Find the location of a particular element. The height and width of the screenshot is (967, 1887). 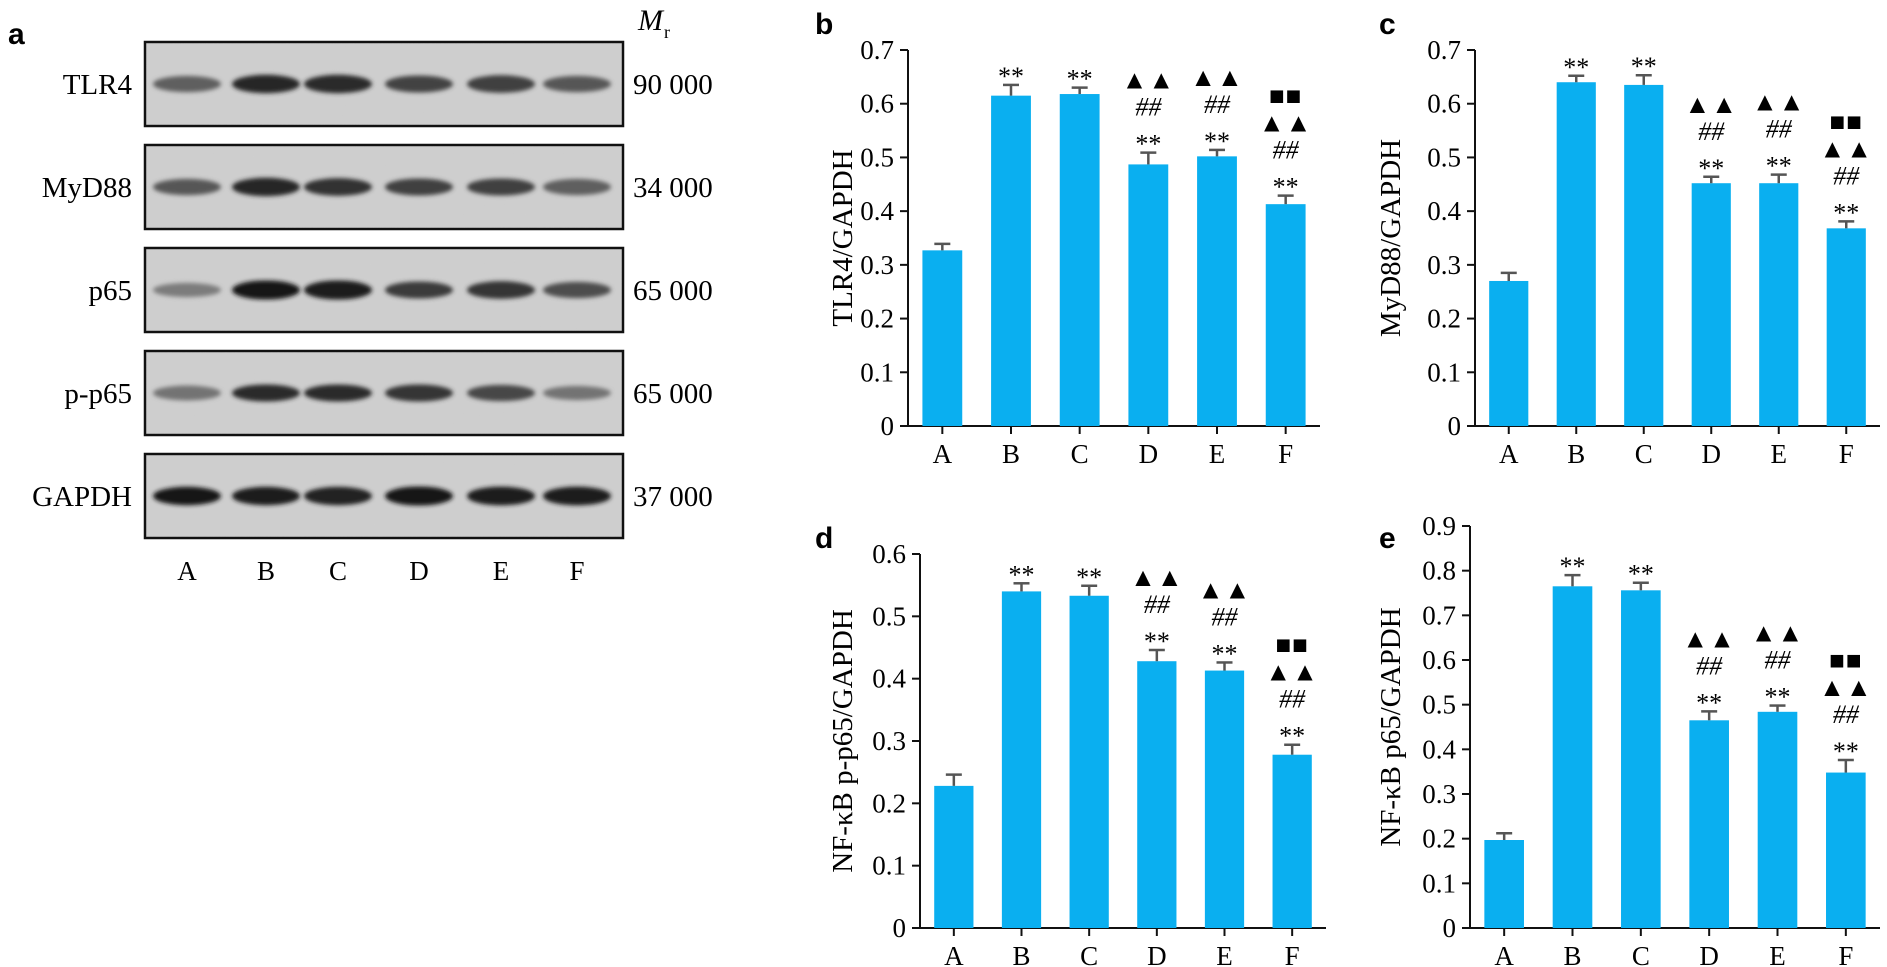

y-tick-label: 0.9 is located at coordinates (1439, 526).